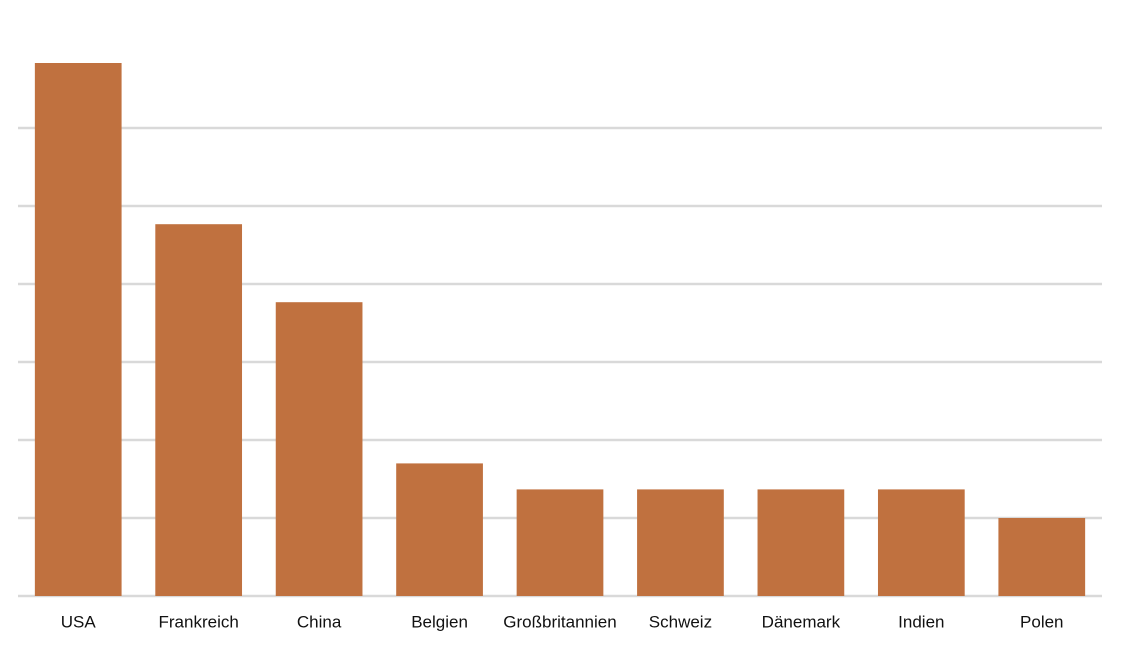 This screenshot has width=1127, height=657. I want to click on x-tick-label: Polen, so click(1041, 621).